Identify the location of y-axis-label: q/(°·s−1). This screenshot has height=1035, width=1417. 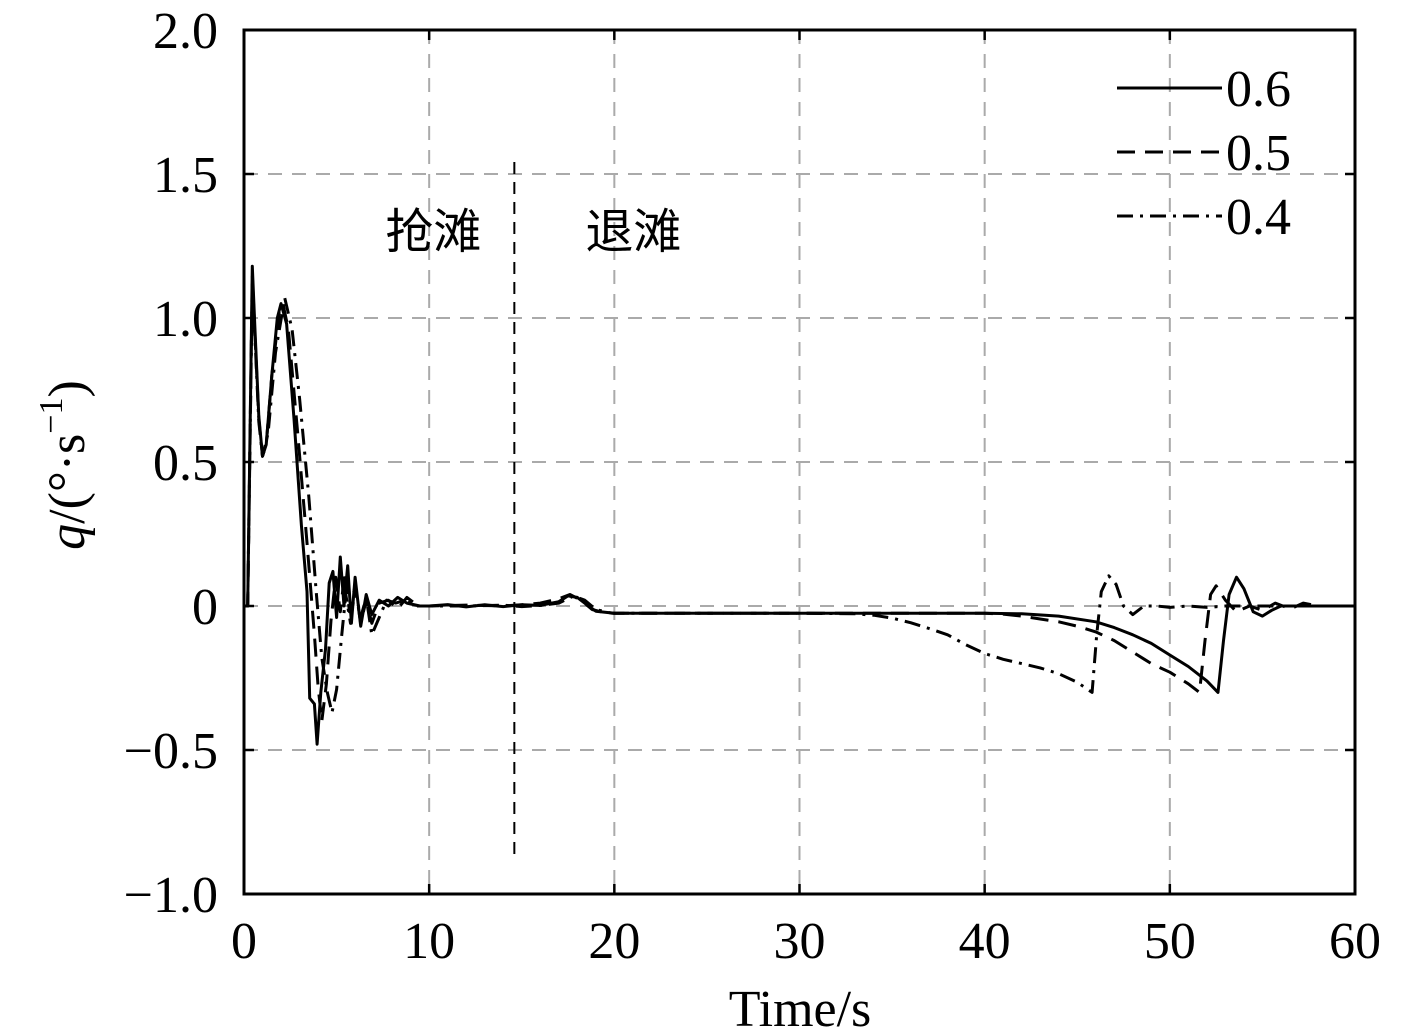
(64, 465).